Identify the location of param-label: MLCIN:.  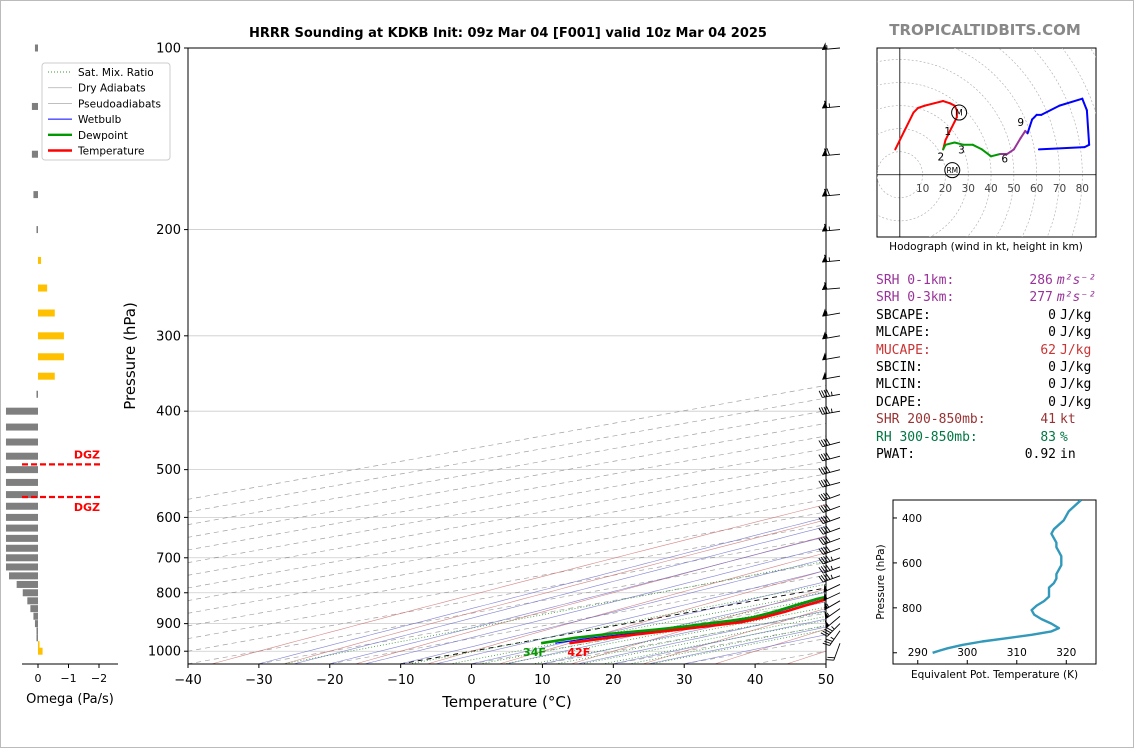
(899, 385).